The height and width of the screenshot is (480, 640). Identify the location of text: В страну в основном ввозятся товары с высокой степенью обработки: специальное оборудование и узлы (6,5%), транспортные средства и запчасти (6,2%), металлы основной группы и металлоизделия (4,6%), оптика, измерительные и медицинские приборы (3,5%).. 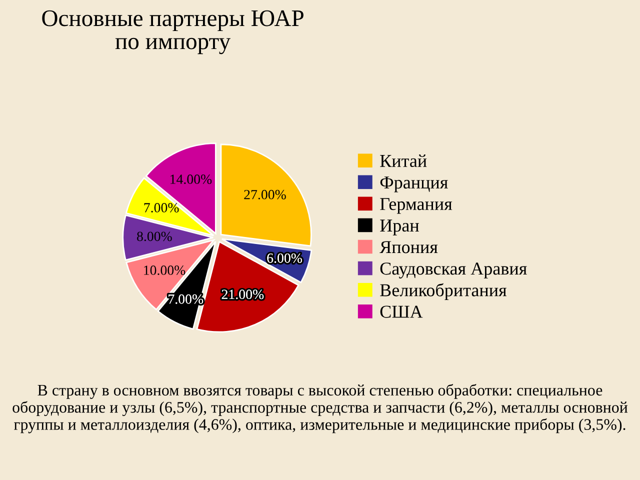
(320, 409).